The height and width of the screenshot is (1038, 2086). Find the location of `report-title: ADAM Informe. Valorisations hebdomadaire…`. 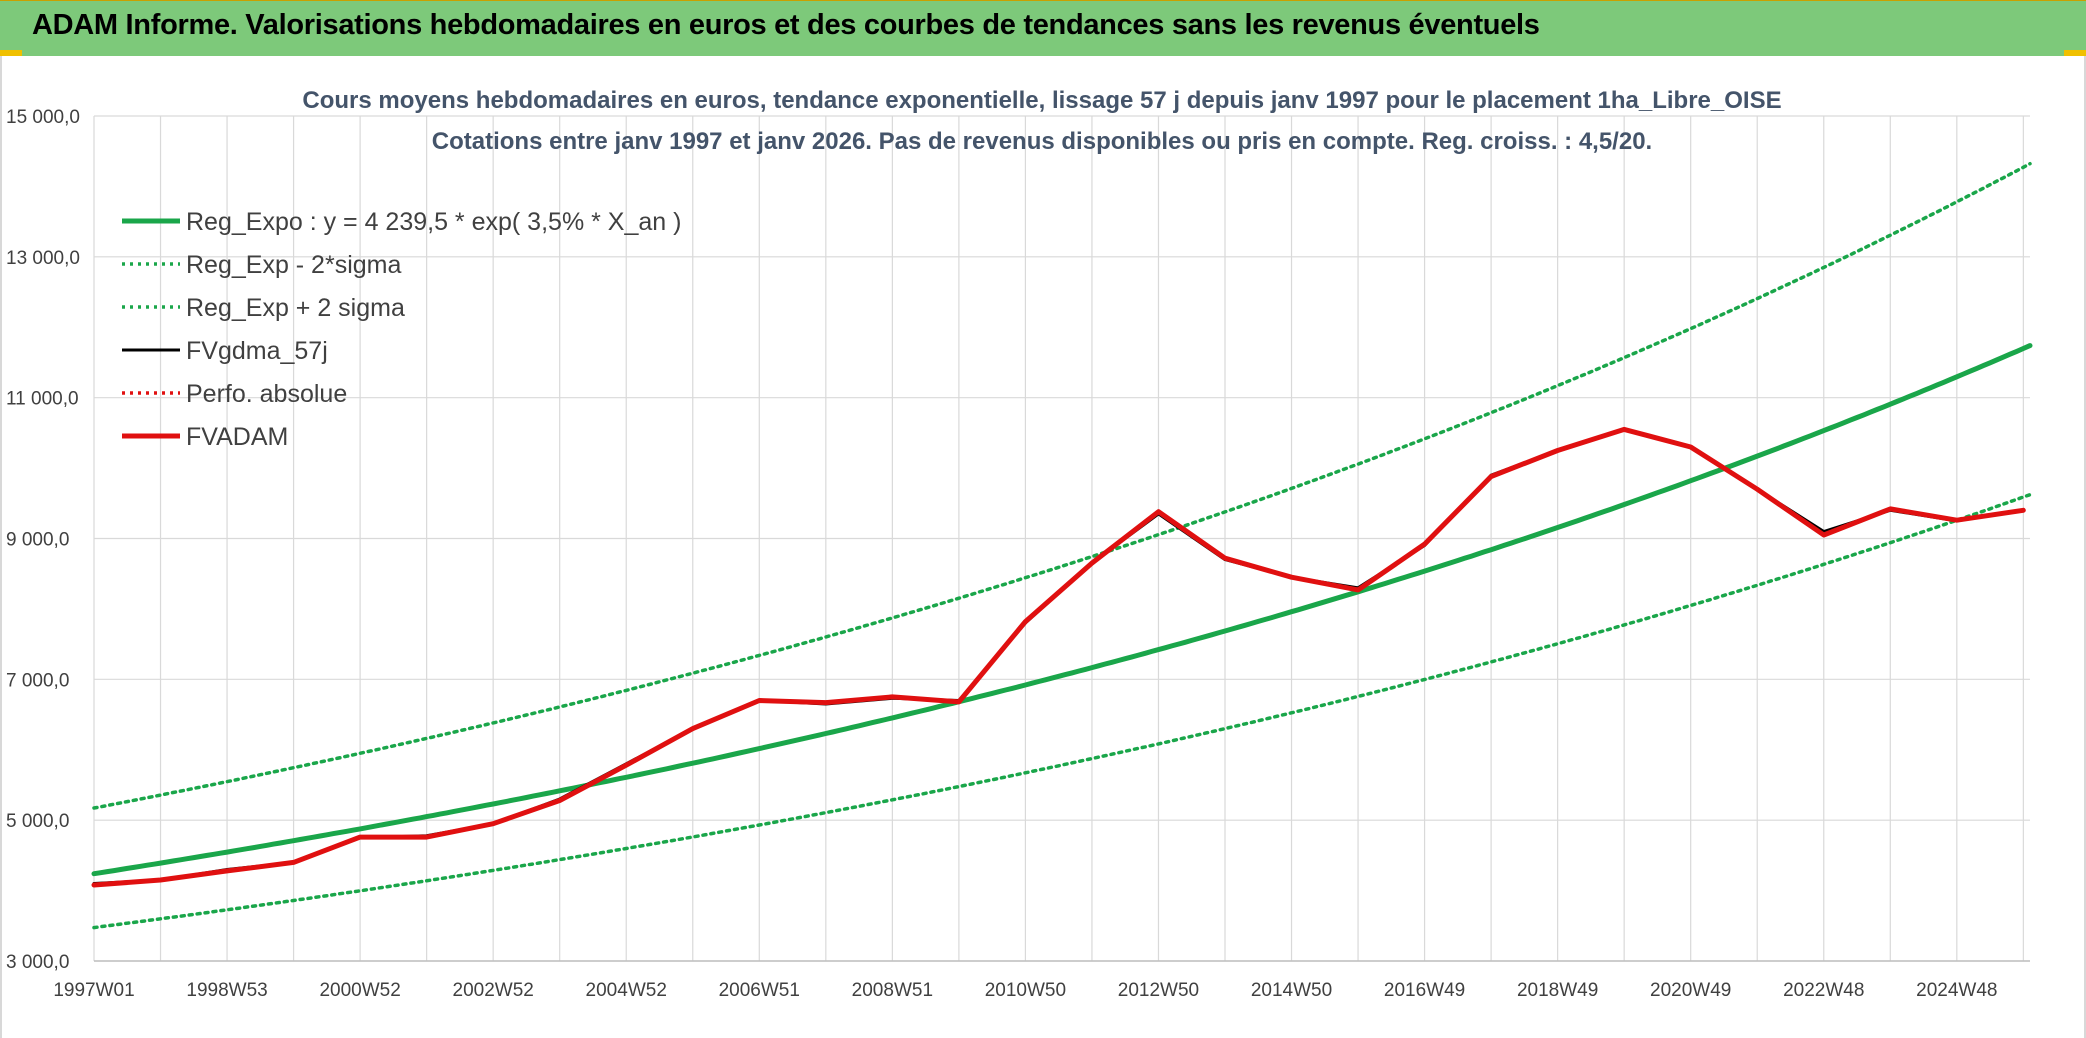

report-title: ADAM Informe. Valorisations hebdomadaire… is located at coordinates (786, 25).